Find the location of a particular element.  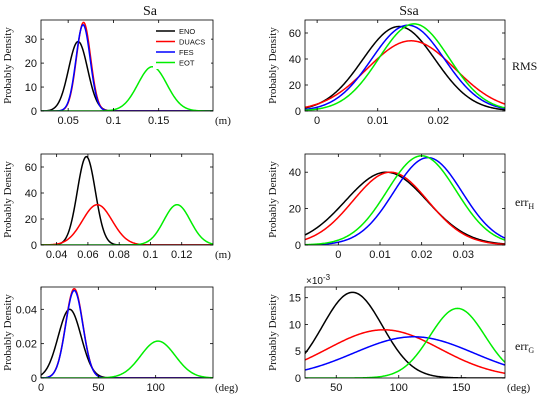

panel-ssa-errh: 0 0.01 0.02 0.03 0 20 40 Probably Density is located at coordinates (386, 207).